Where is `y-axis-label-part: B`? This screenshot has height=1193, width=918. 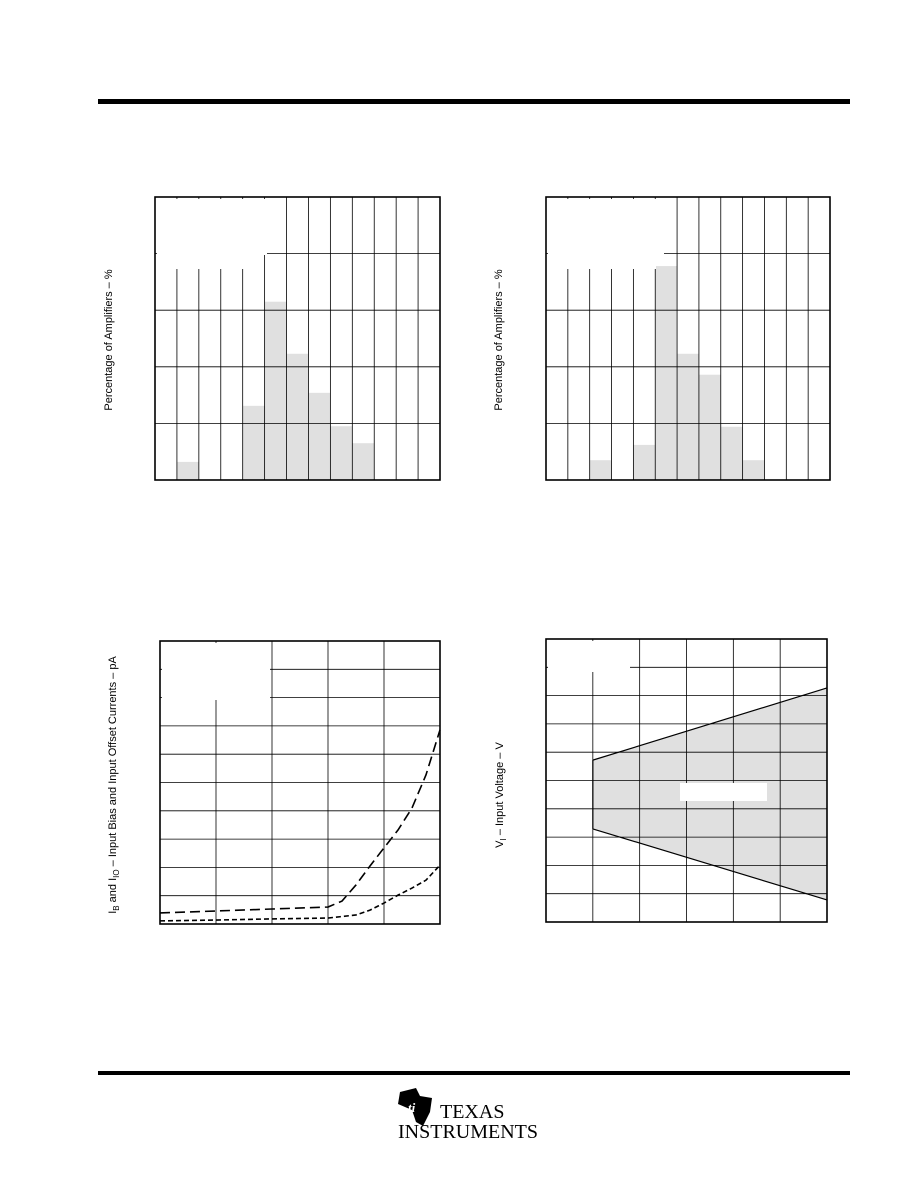
y-axis-label-part: B is located at coordinates (116, 907).